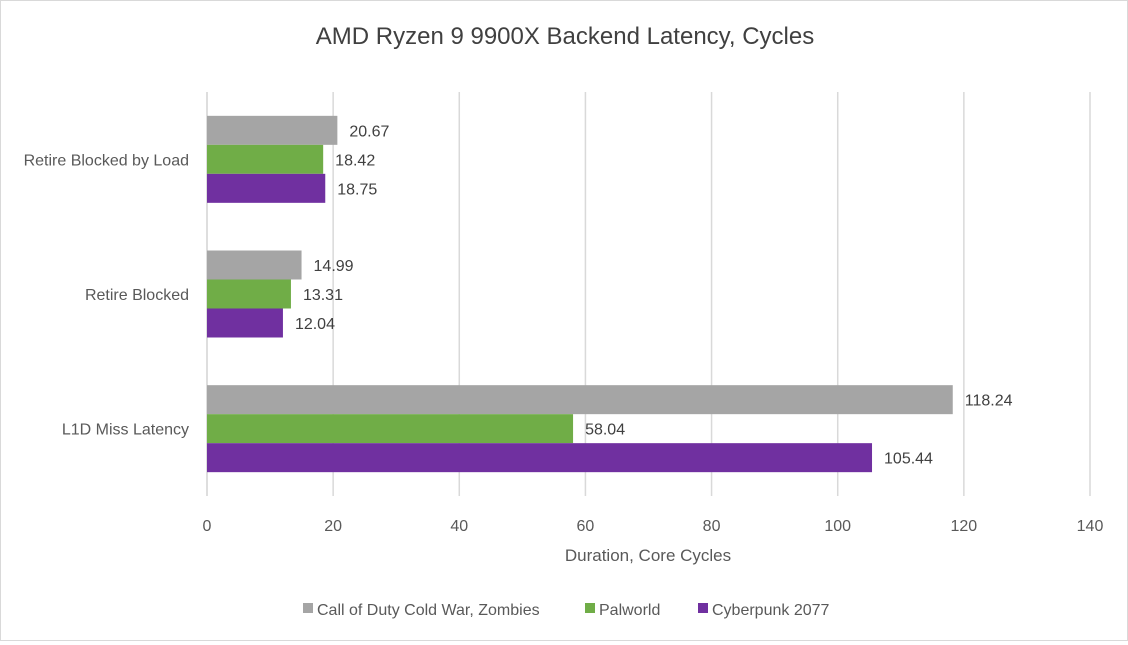  I want to click on data-label: 13.31, so click(323, 295).